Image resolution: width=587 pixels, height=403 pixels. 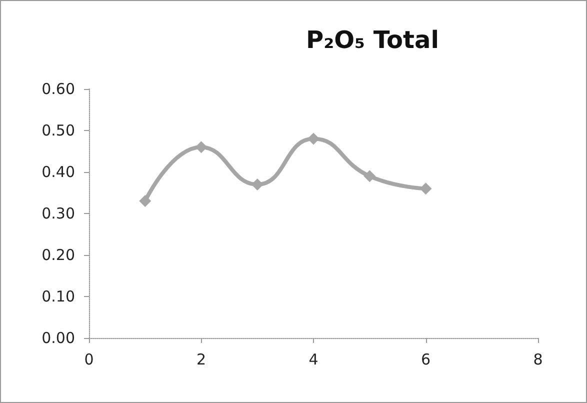 I want to click on y-tick-label: 0.50, so click(x=58, y=131).